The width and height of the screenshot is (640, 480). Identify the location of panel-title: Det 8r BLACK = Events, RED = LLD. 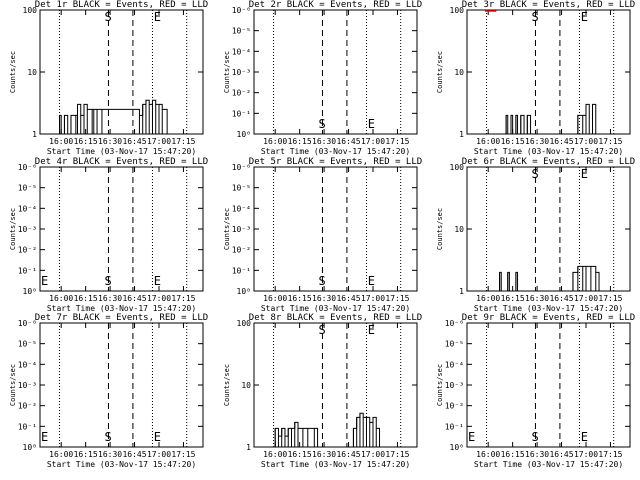
(335, 318).